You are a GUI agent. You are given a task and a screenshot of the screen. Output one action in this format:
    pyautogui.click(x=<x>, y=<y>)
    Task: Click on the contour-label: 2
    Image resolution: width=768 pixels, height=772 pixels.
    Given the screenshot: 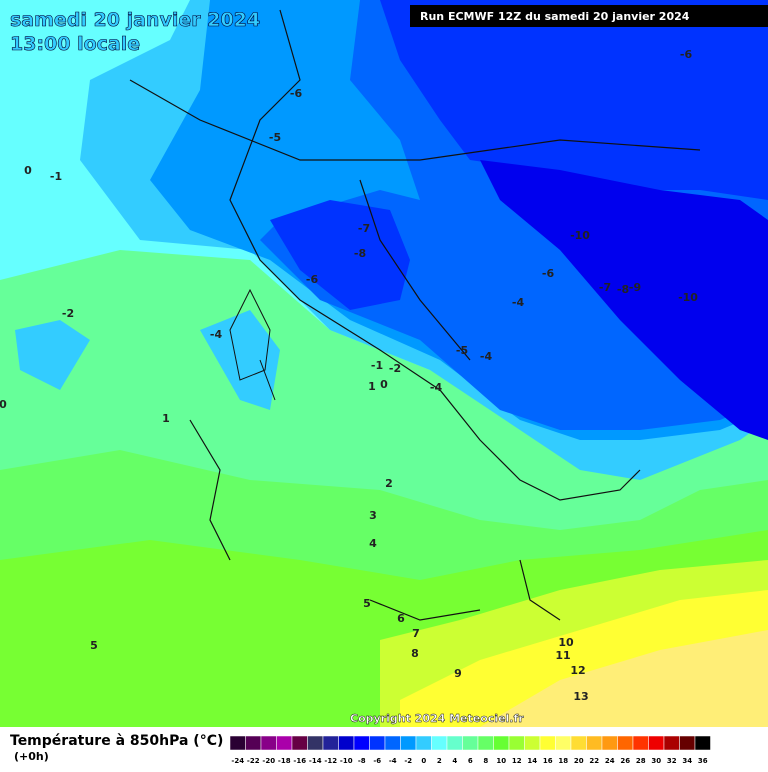 What is the action you would take?
    pyautogui.click(x=389, y=483)
    